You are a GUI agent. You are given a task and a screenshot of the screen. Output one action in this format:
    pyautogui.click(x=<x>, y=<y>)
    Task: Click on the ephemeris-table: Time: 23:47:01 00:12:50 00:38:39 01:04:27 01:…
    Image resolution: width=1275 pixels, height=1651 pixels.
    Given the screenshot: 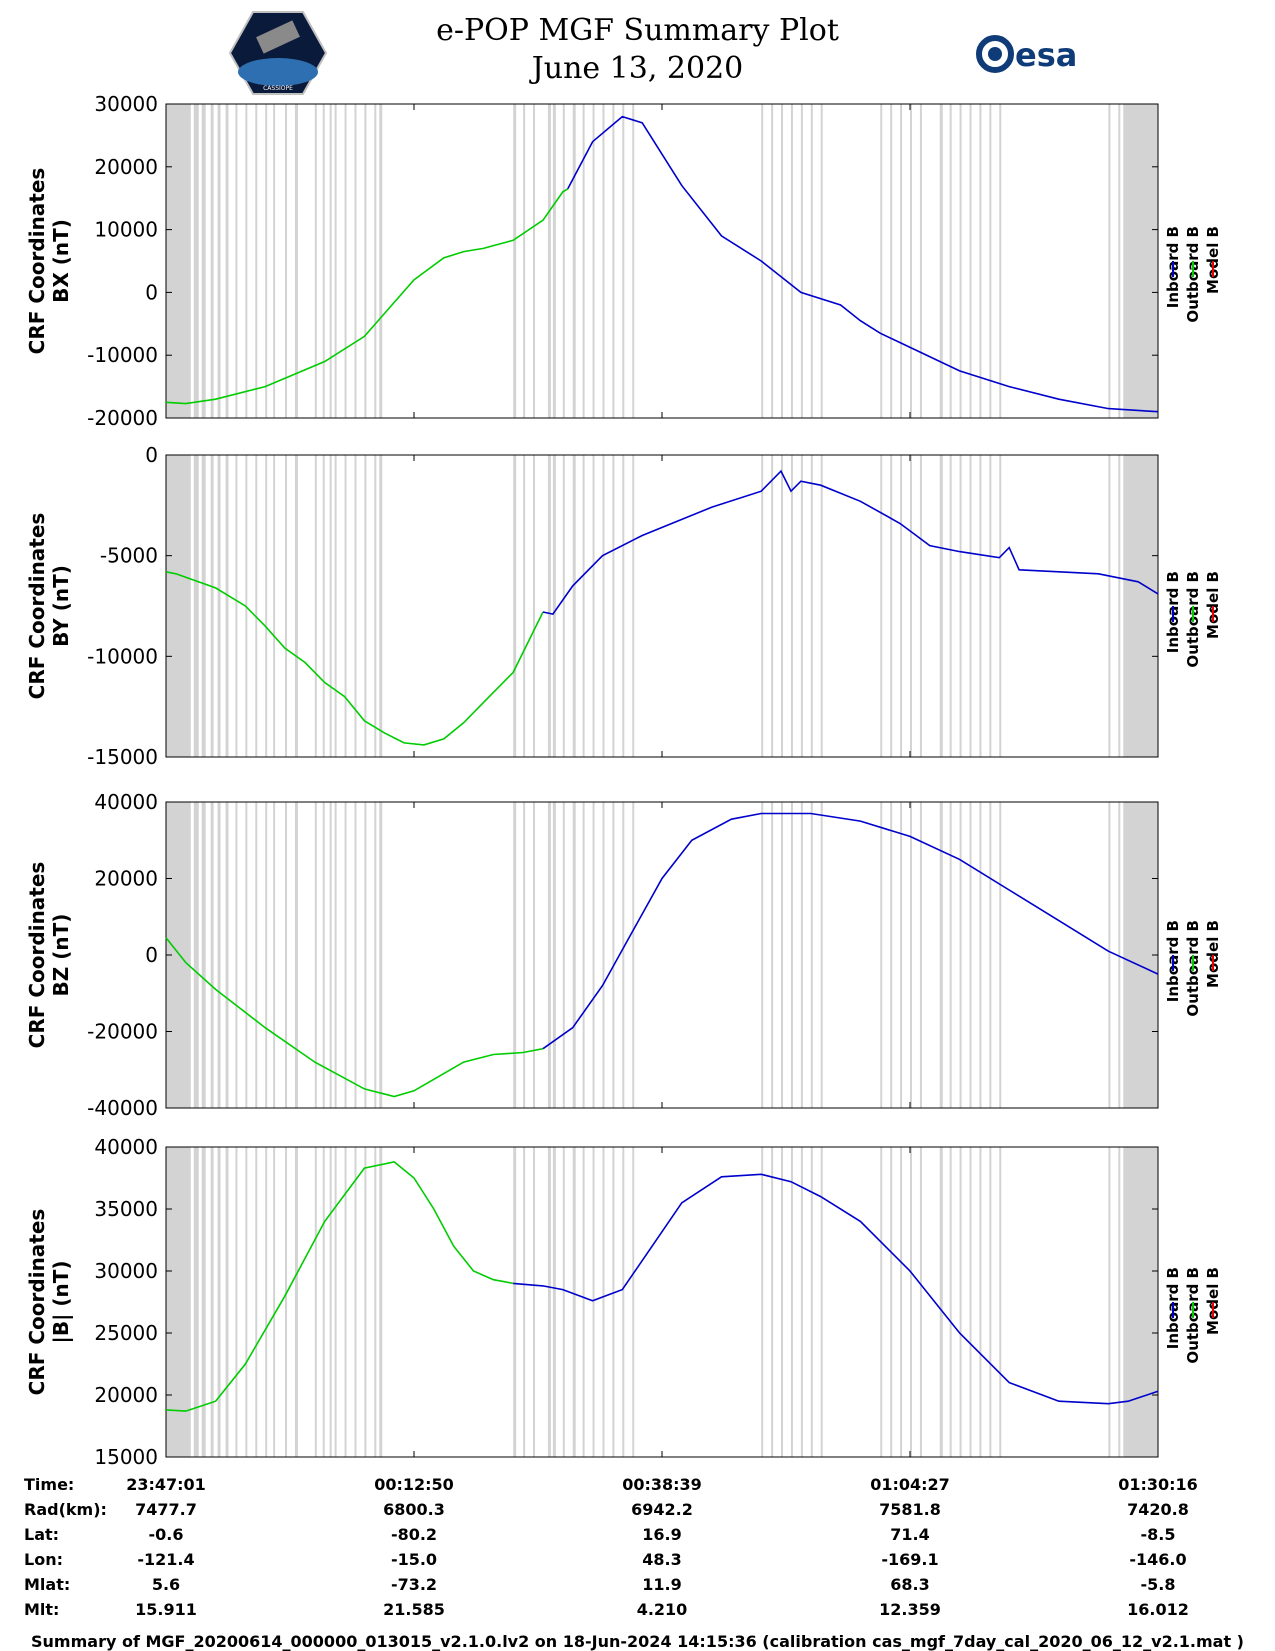 What is the action you would take?
    pyautogui.click(x=611, y=1547)
    